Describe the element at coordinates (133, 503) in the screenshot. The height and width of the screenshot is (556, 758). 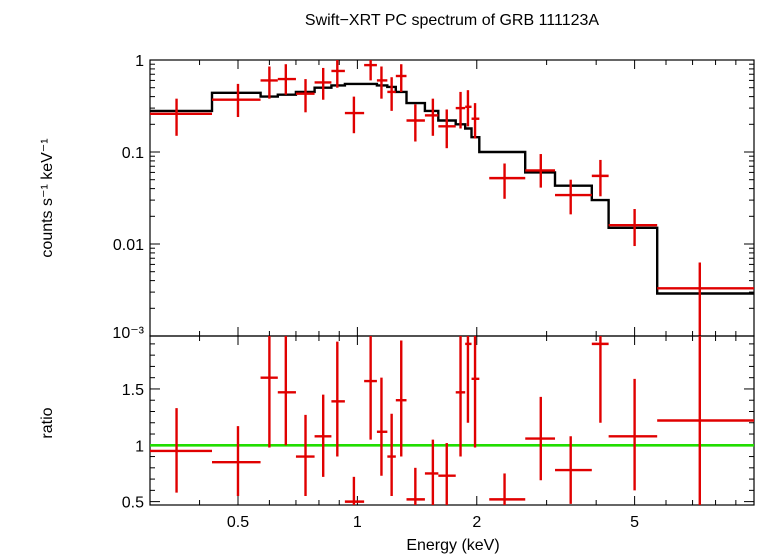
I see `ratio-y-tick-label: 0.5` at that location.